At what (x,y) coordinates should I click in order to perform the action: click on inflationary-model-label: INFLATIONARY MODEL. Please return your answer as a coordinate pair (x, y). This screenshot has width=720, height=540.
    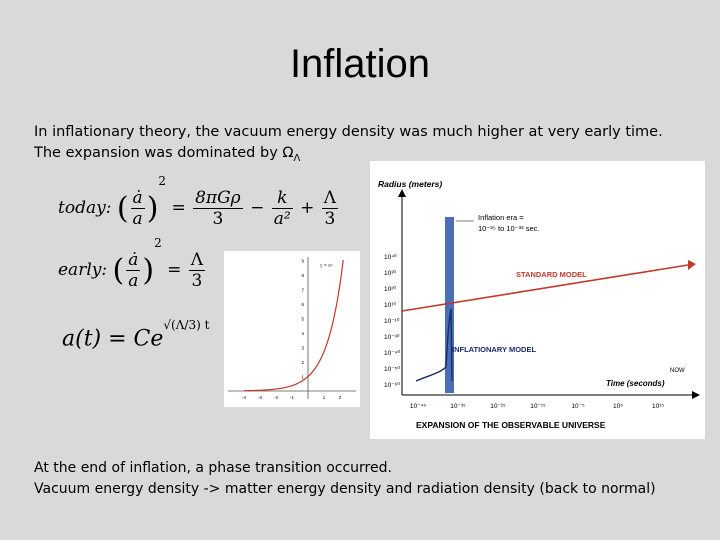
    Looking at the image, I should click on (494, 349).